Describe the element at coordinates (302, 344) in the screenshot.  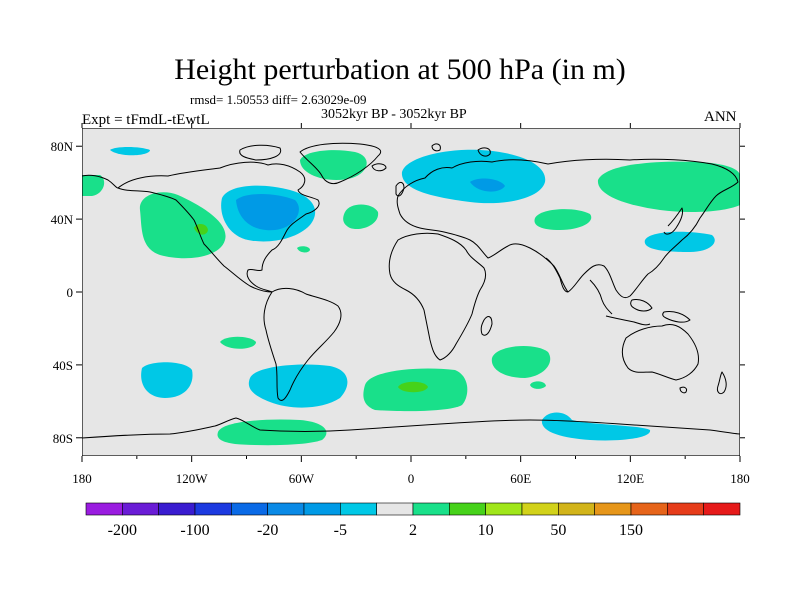
I see `coast-south-america` at that location.